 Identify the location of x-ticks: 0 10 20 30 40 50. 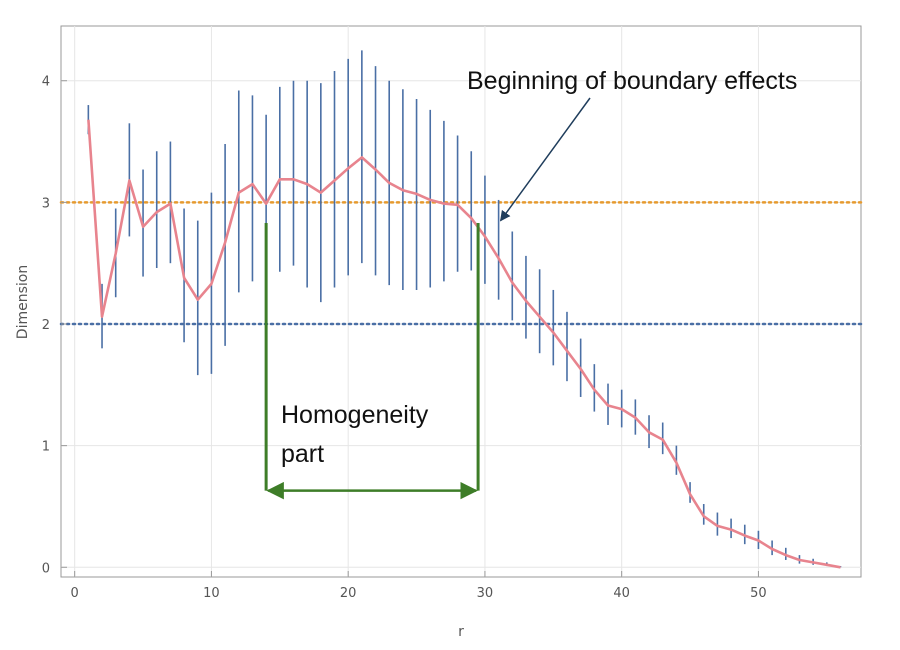
(419, 586).